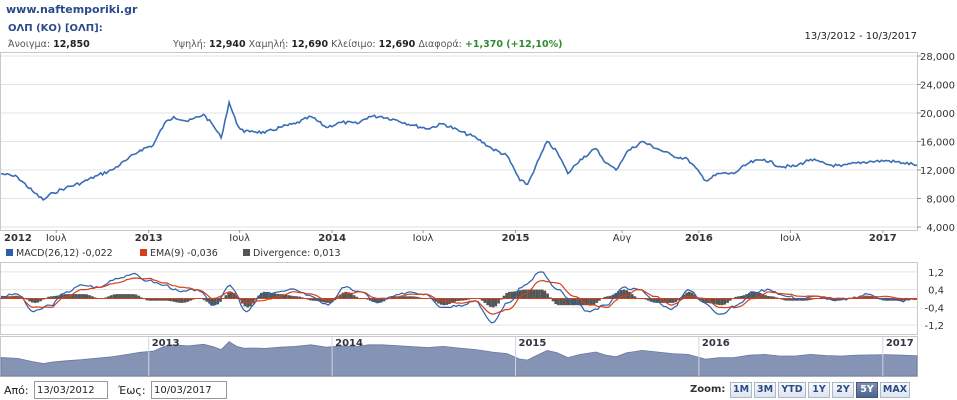 The image size is (957, 400). What do you see at coordinates (189, 390) in the screenshot?
I see `to-date-input` at bounding box center [189, 390].